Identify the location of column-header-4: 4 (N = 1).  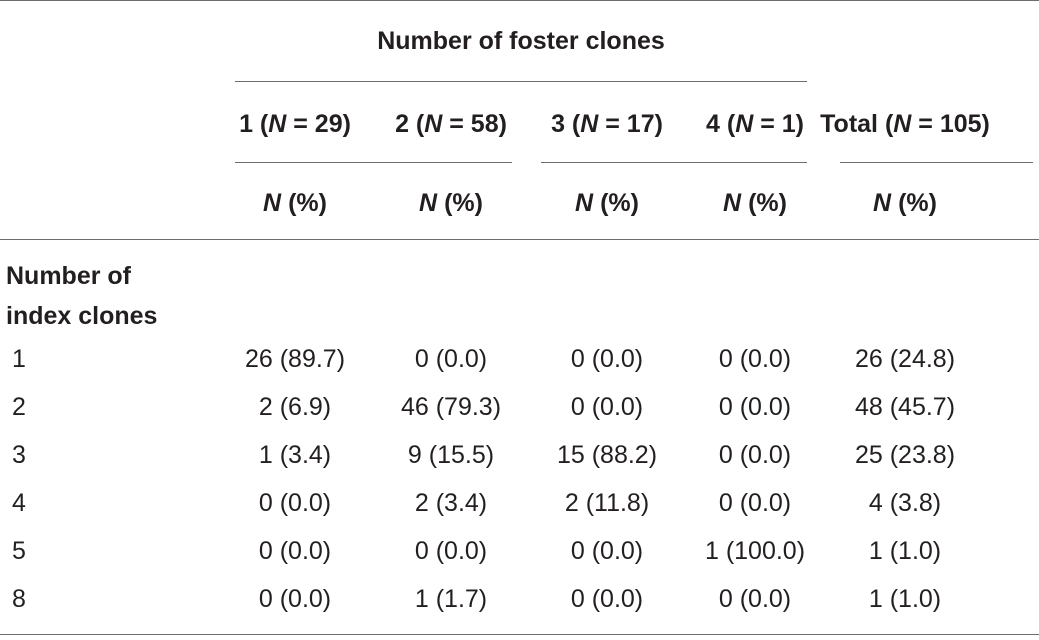
(755, 124).